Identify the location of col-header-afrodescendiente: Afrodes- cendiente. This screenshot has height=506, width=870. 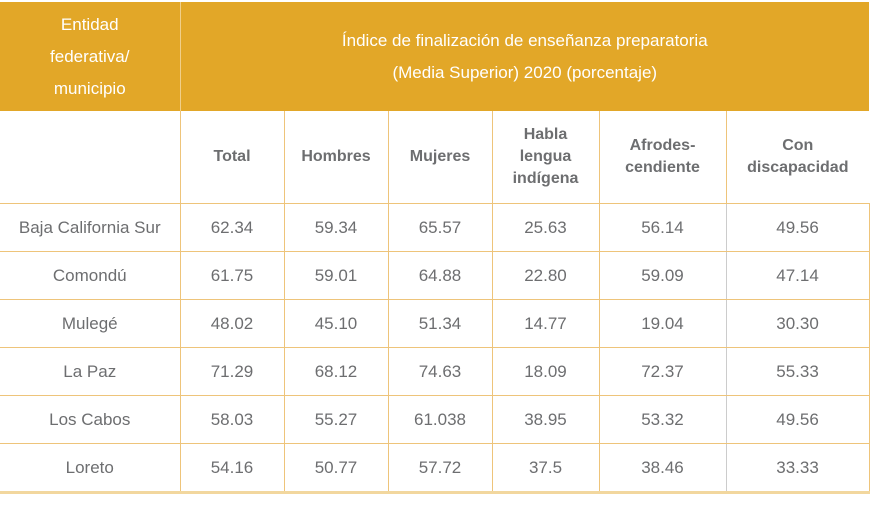
(663, 157).